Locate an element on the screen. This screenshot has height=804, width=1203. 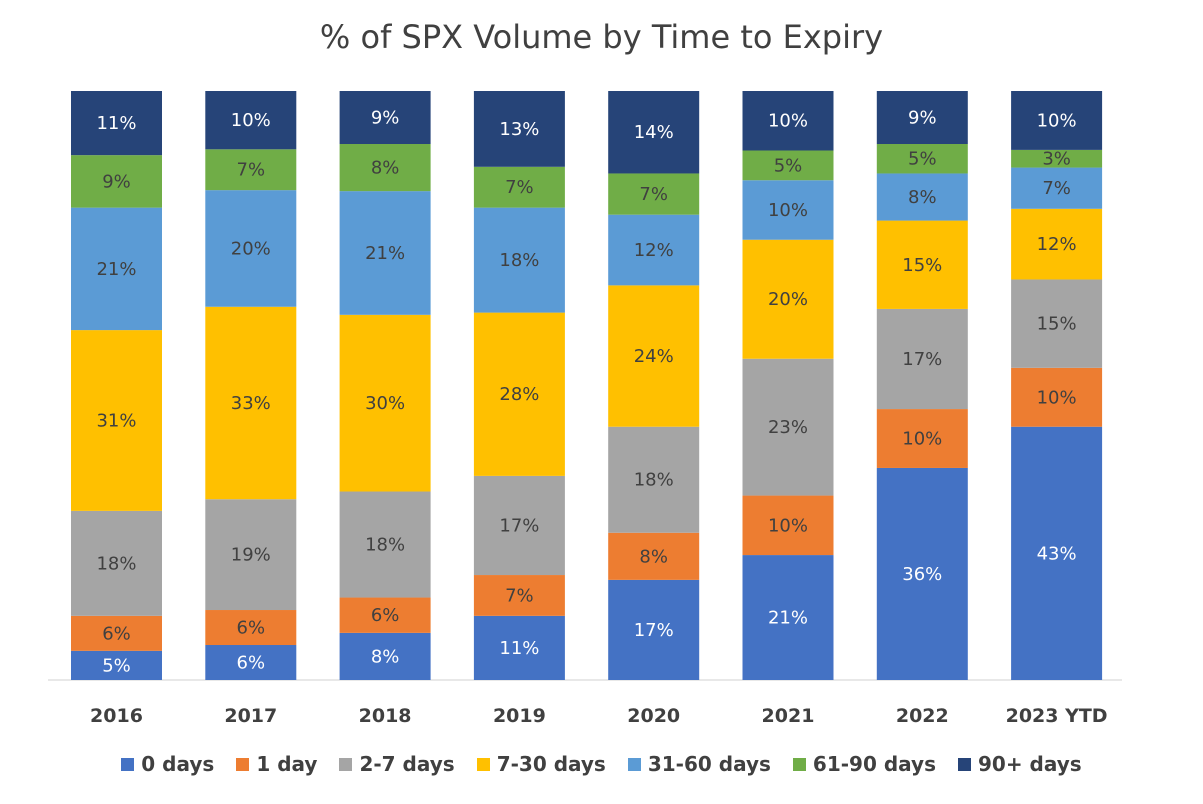
legend-item: 1 day is located at coordinates (276, 764).